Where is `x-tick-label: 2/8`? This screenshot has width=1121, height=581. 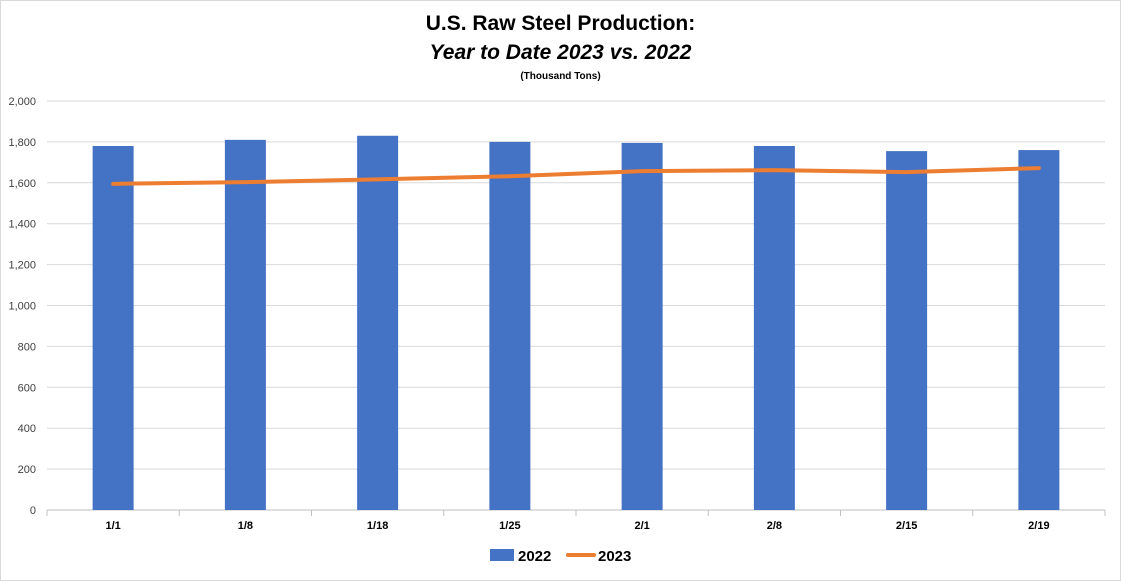 x-tick-label: 2/8 is located at coordinates (774, 526).